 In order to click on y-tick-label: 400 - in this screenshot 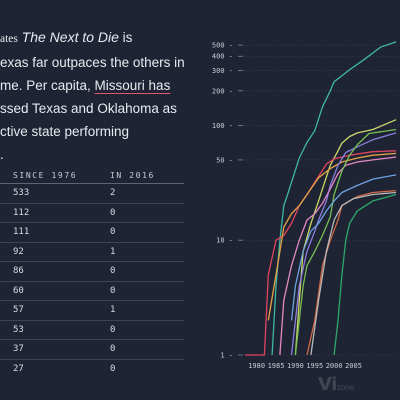, I will do `click(222, 57)`.